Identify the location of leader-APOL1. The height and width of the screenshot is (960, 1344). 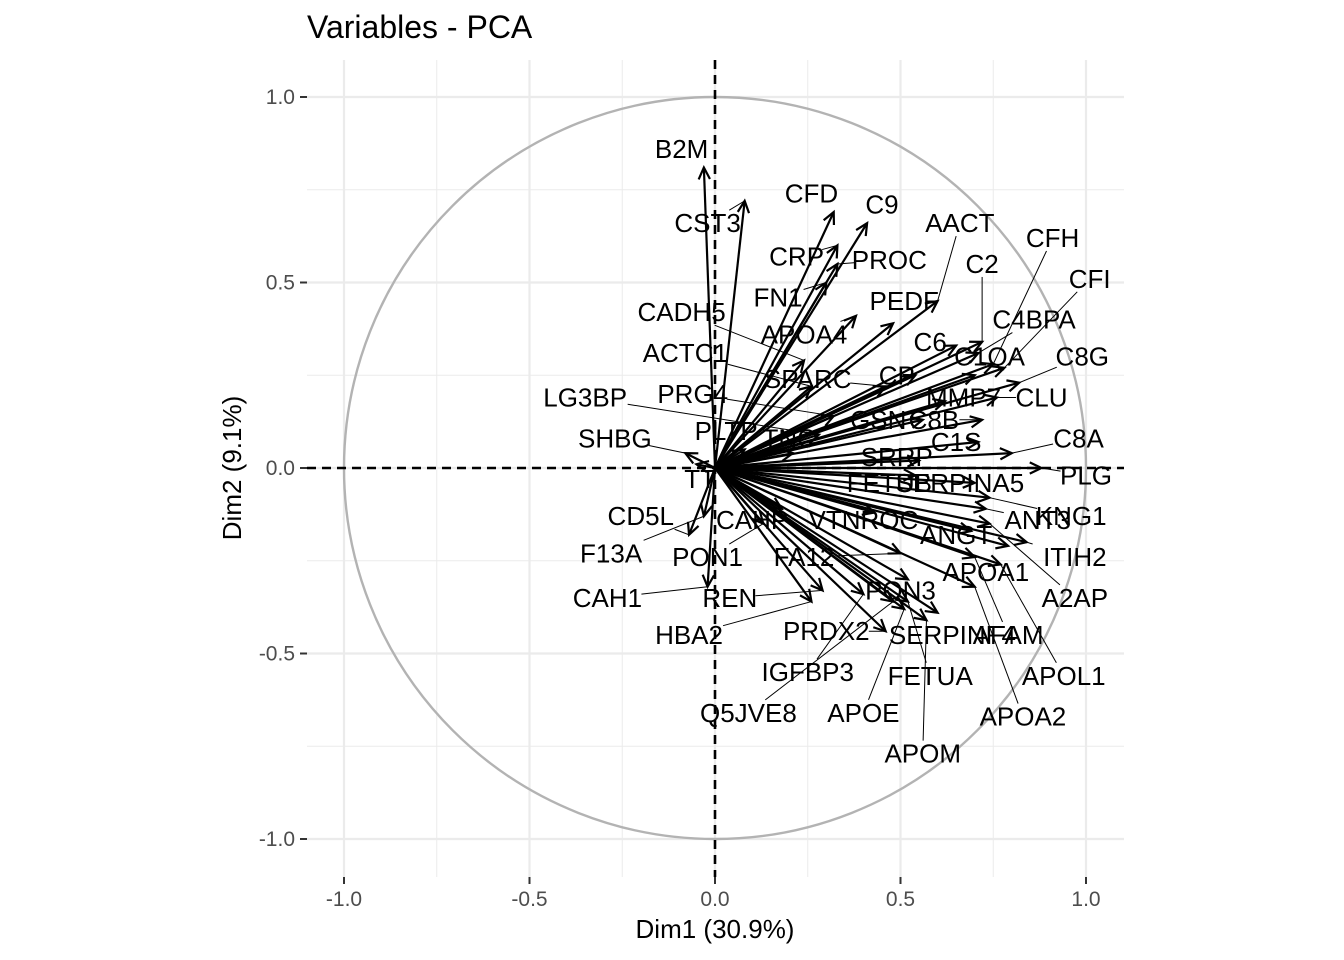
(1028, 614).